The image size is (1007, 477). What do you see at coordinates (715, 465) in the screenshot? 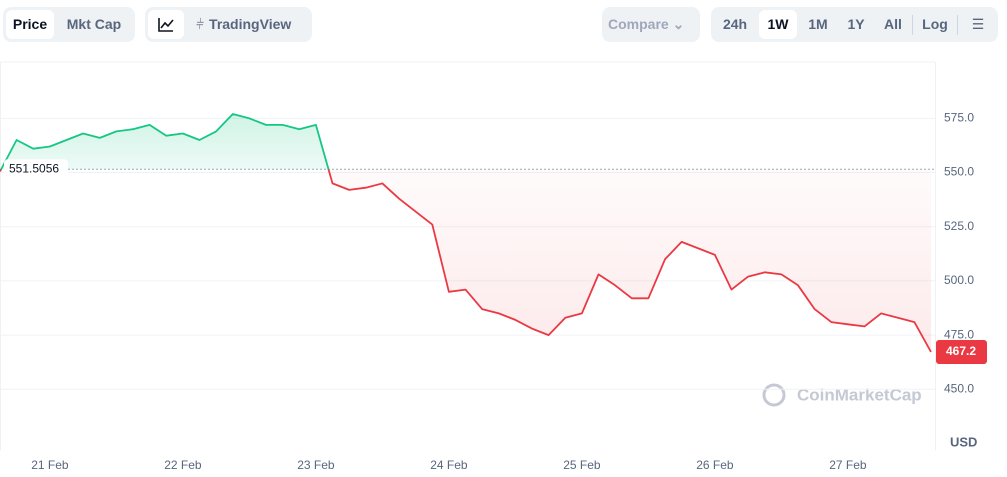
I see `x-tick-label: 26 Feb` at bounding box center [715, 465].